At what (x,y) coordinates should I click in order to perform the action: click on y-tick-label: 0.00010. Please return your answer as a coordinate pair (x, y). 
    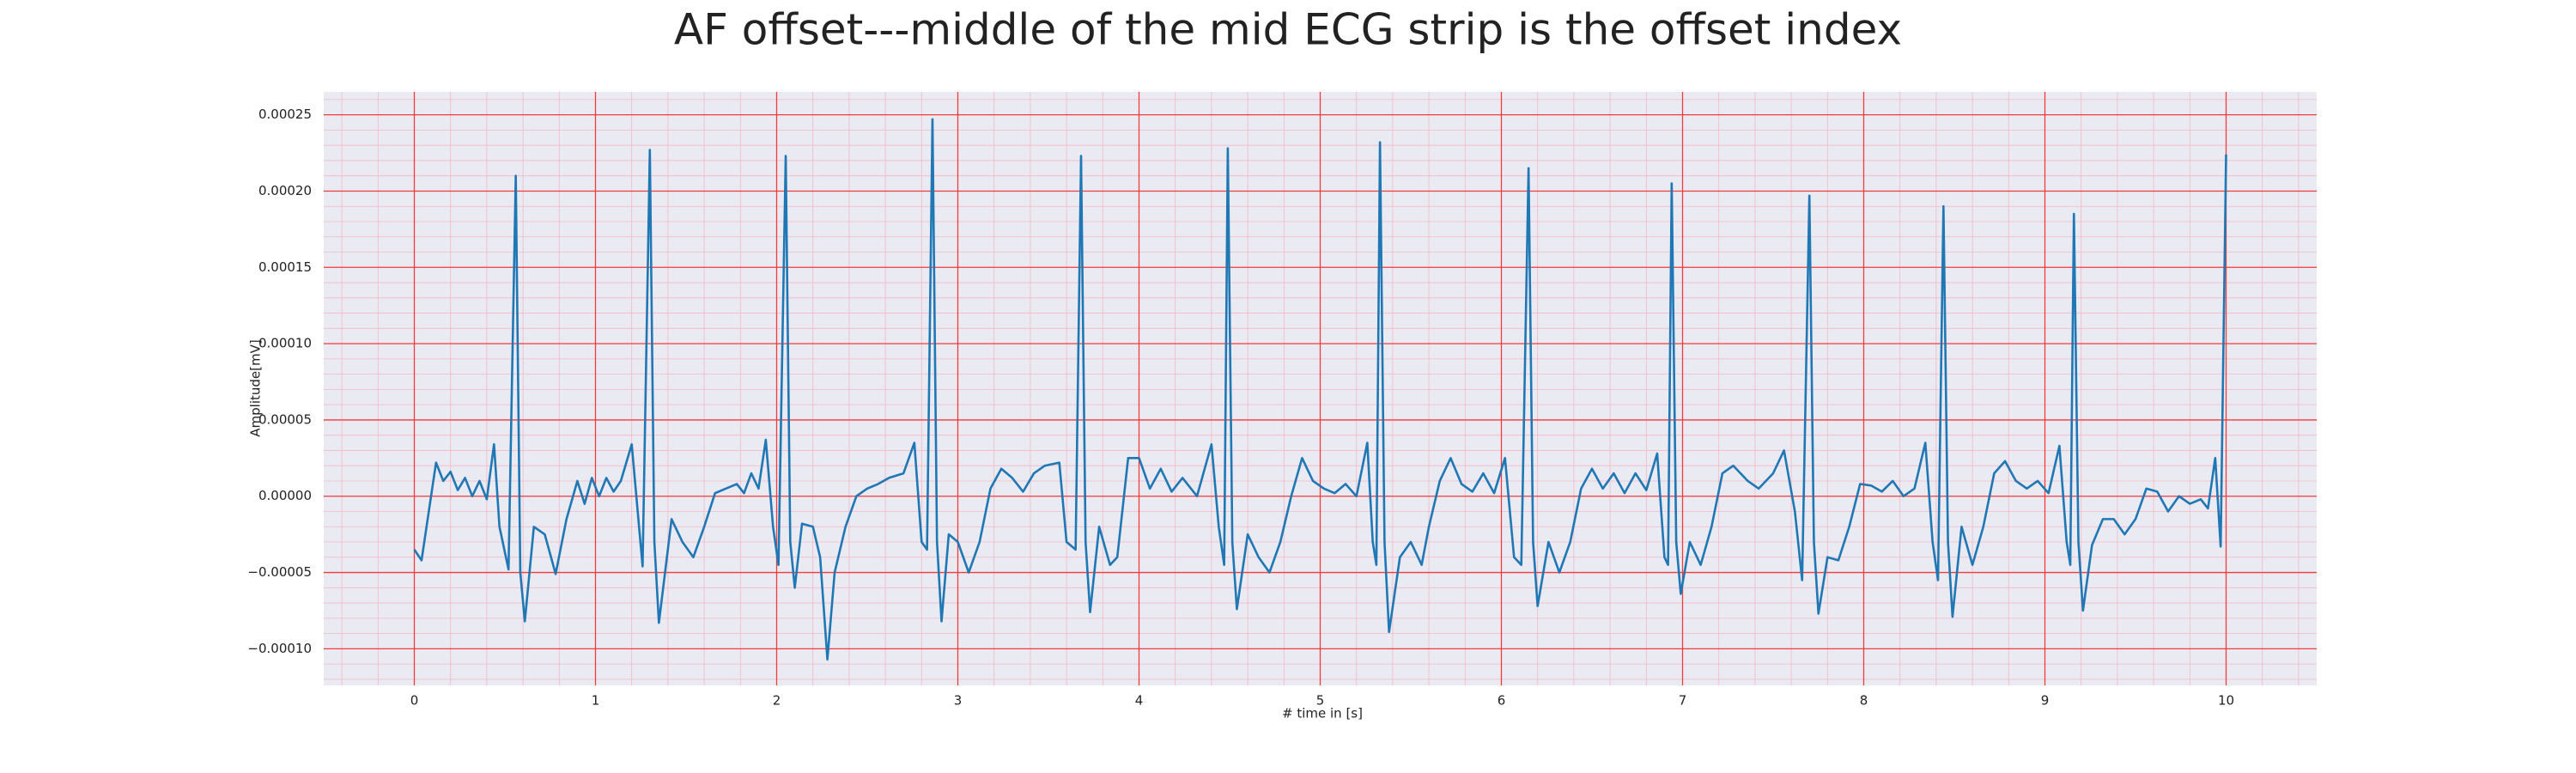
    Looking at the image, I should click on (285, 343).